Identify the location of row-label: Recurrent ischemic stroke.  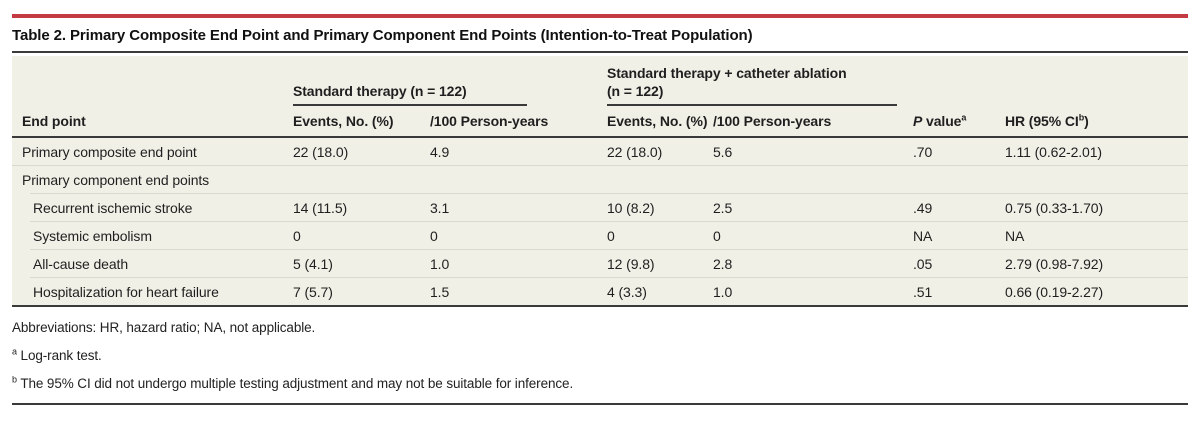
(113, 207).